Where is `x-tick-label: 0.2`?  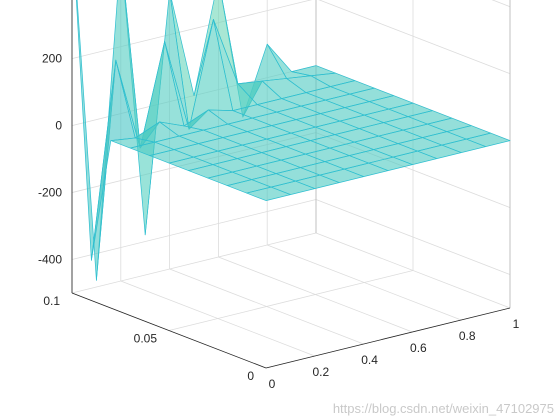
x-tick-label: 0.2 is located at coordinates (320, 372).